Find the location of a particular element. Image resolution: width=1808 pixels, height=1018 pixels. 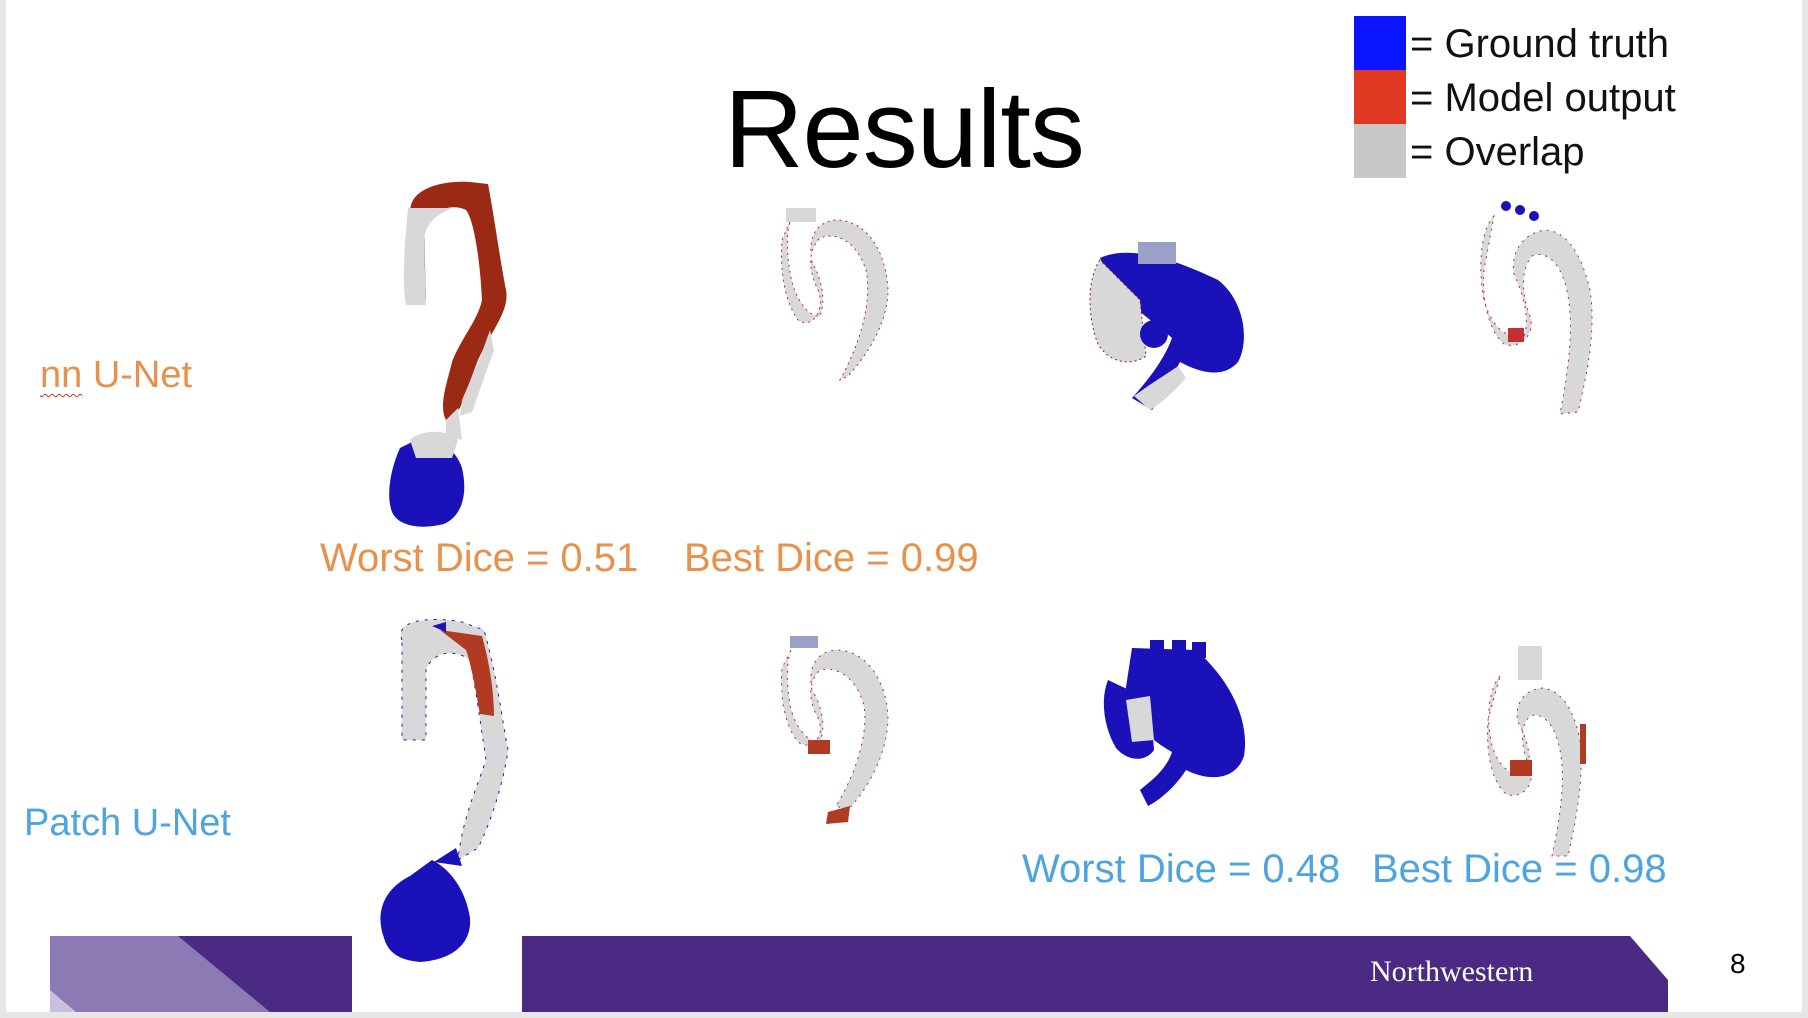

overlap-swatch is located at coordinates (1380, 151).